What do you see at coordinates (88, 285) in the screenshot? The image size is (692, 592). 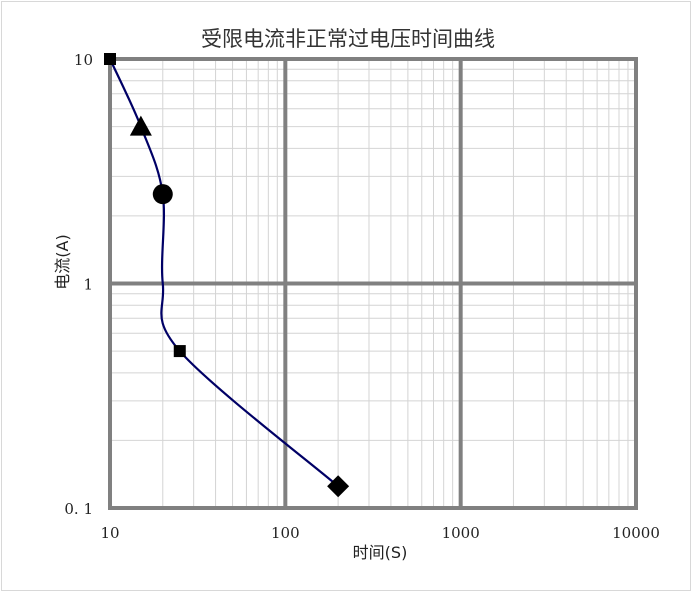 I see `y-tick-label: 1` at bounding box center [88, 285].